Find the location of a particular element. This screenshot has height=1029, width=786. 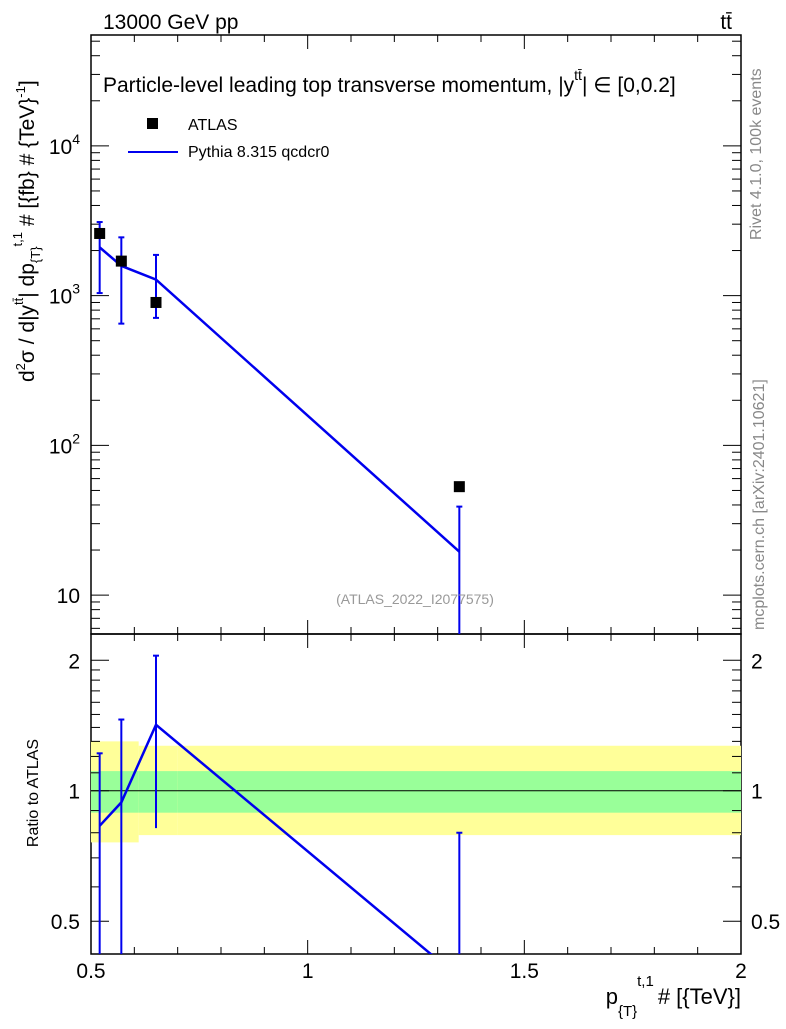

ratio-tick-label-right: 0.5 is located at coordinates (765, 922).